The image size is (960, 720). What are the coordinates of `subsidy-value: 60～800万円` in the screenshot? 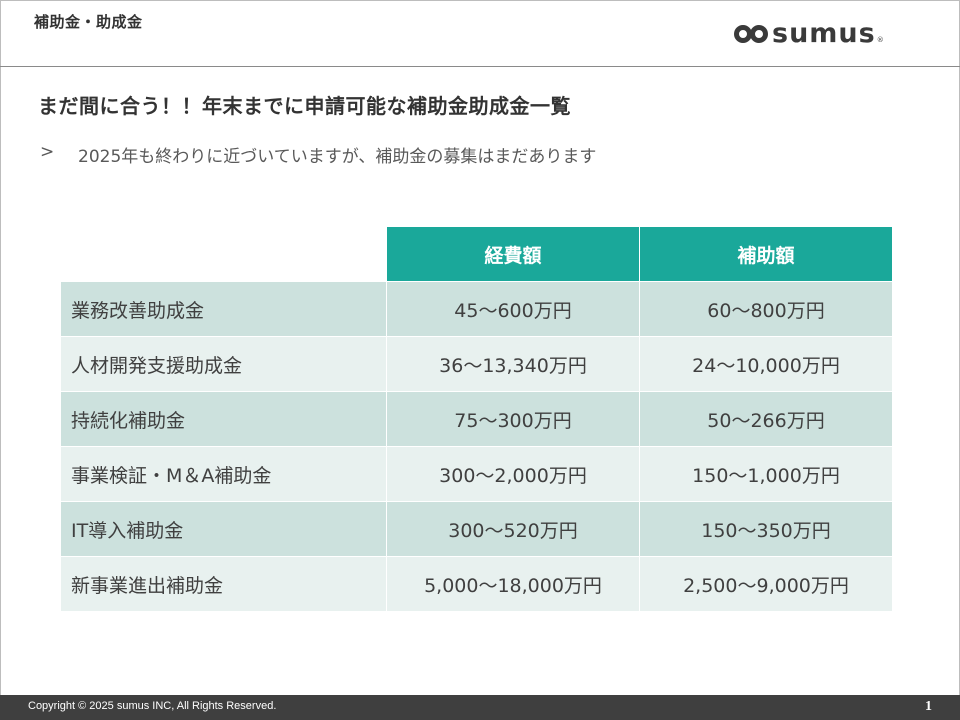 It's located at (766, 309).